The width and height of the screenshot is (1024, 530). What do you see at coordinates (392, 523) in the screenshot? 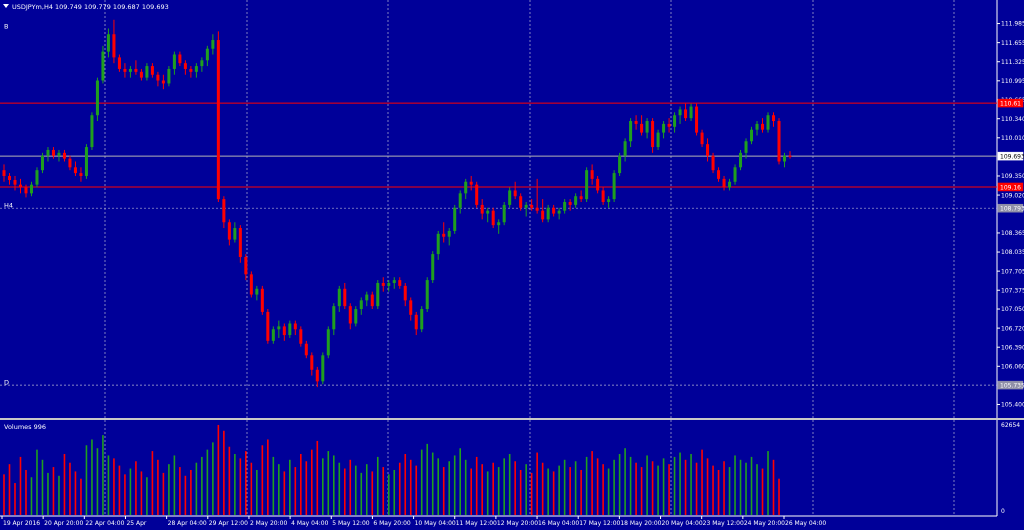
I see `time-tick-label: 6 May 20:00` at bounding box center [392, 523].